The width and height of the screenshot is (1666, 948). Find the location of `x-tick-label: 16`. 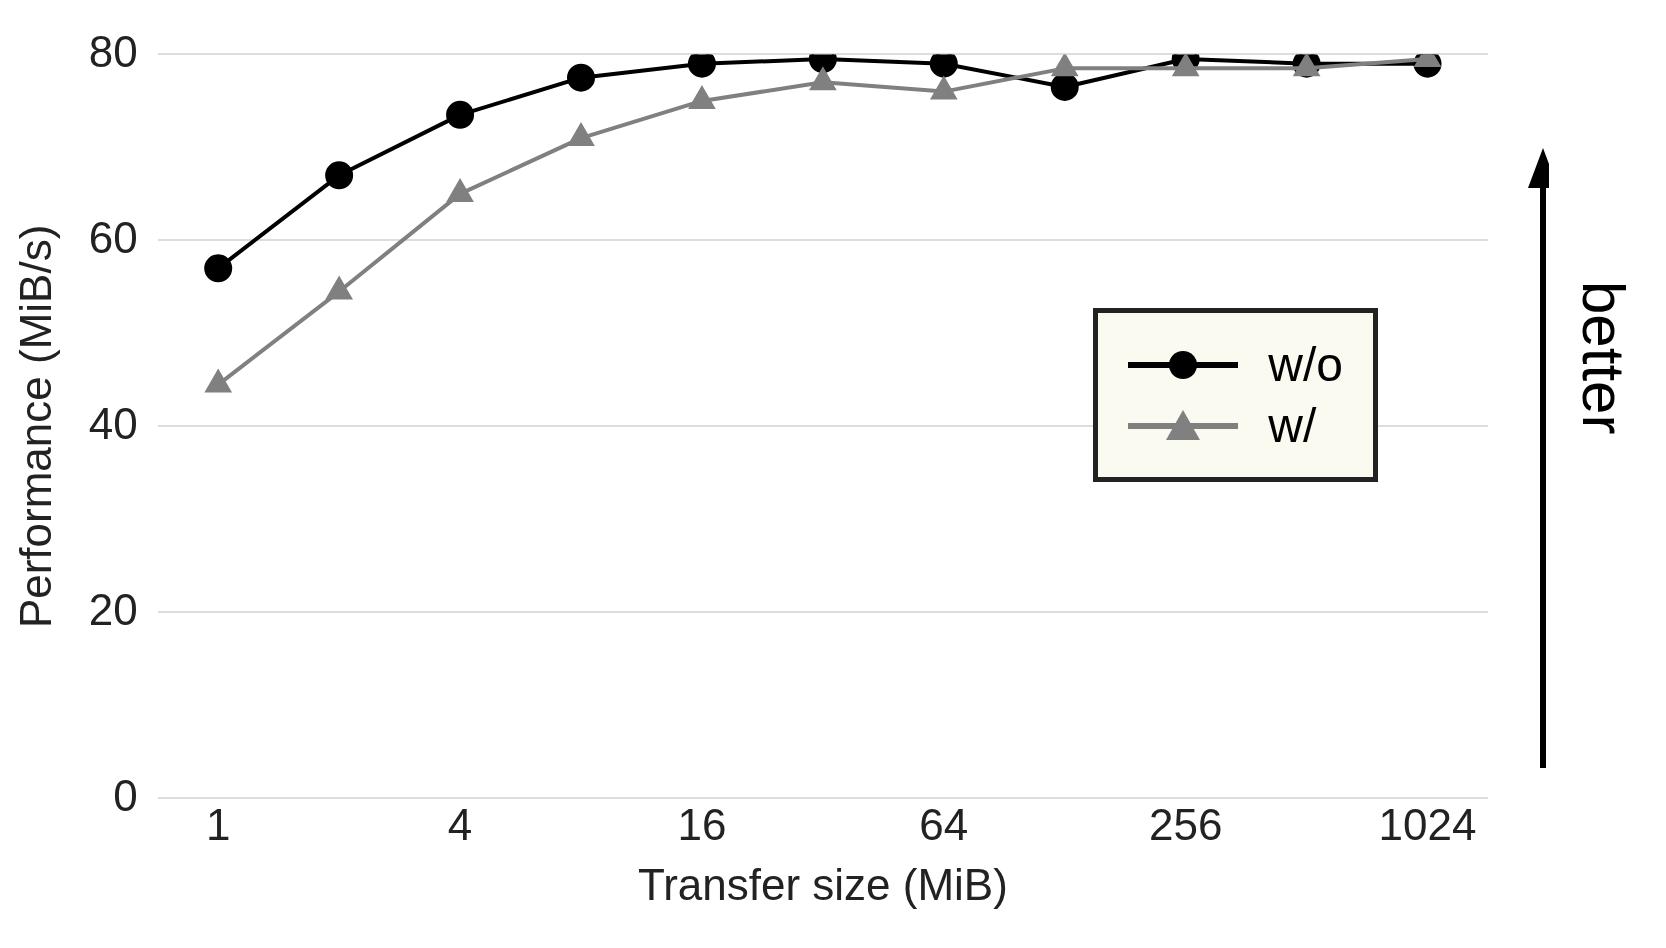

x-tick-label: 16 is located at coordinates (702, 824).